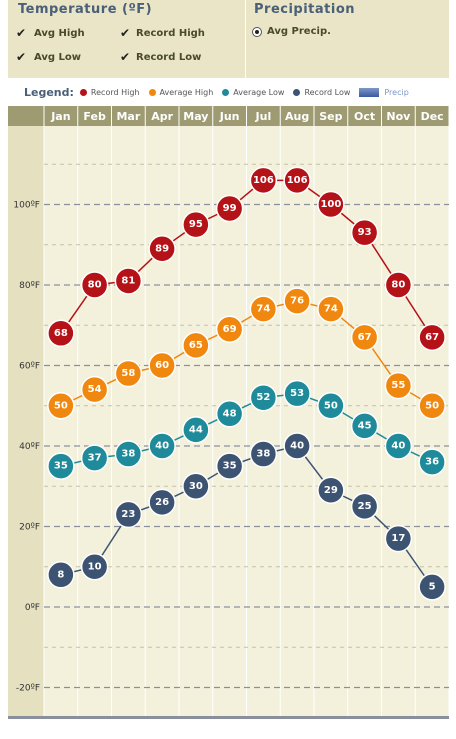  What do you see at coordinates (152, 92) in the screenshot?
I see `average-high-dot-icon` at bounding box center [152, 92].